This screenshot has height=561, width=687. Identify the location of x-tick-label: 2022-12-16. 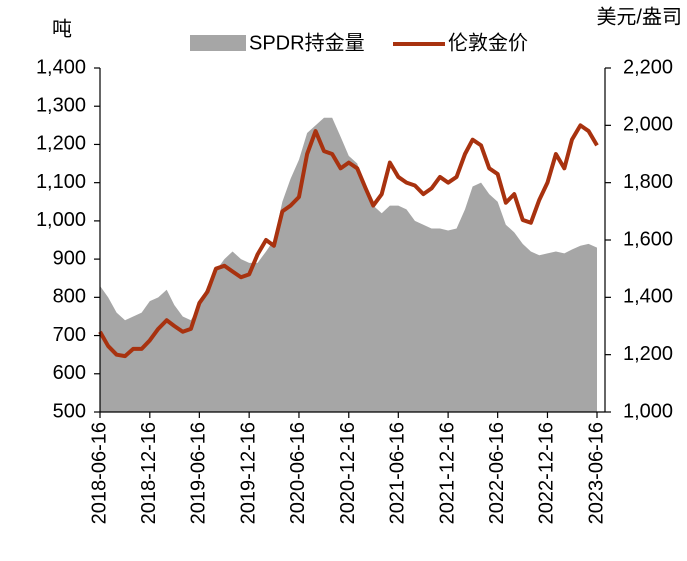
(547, 473).